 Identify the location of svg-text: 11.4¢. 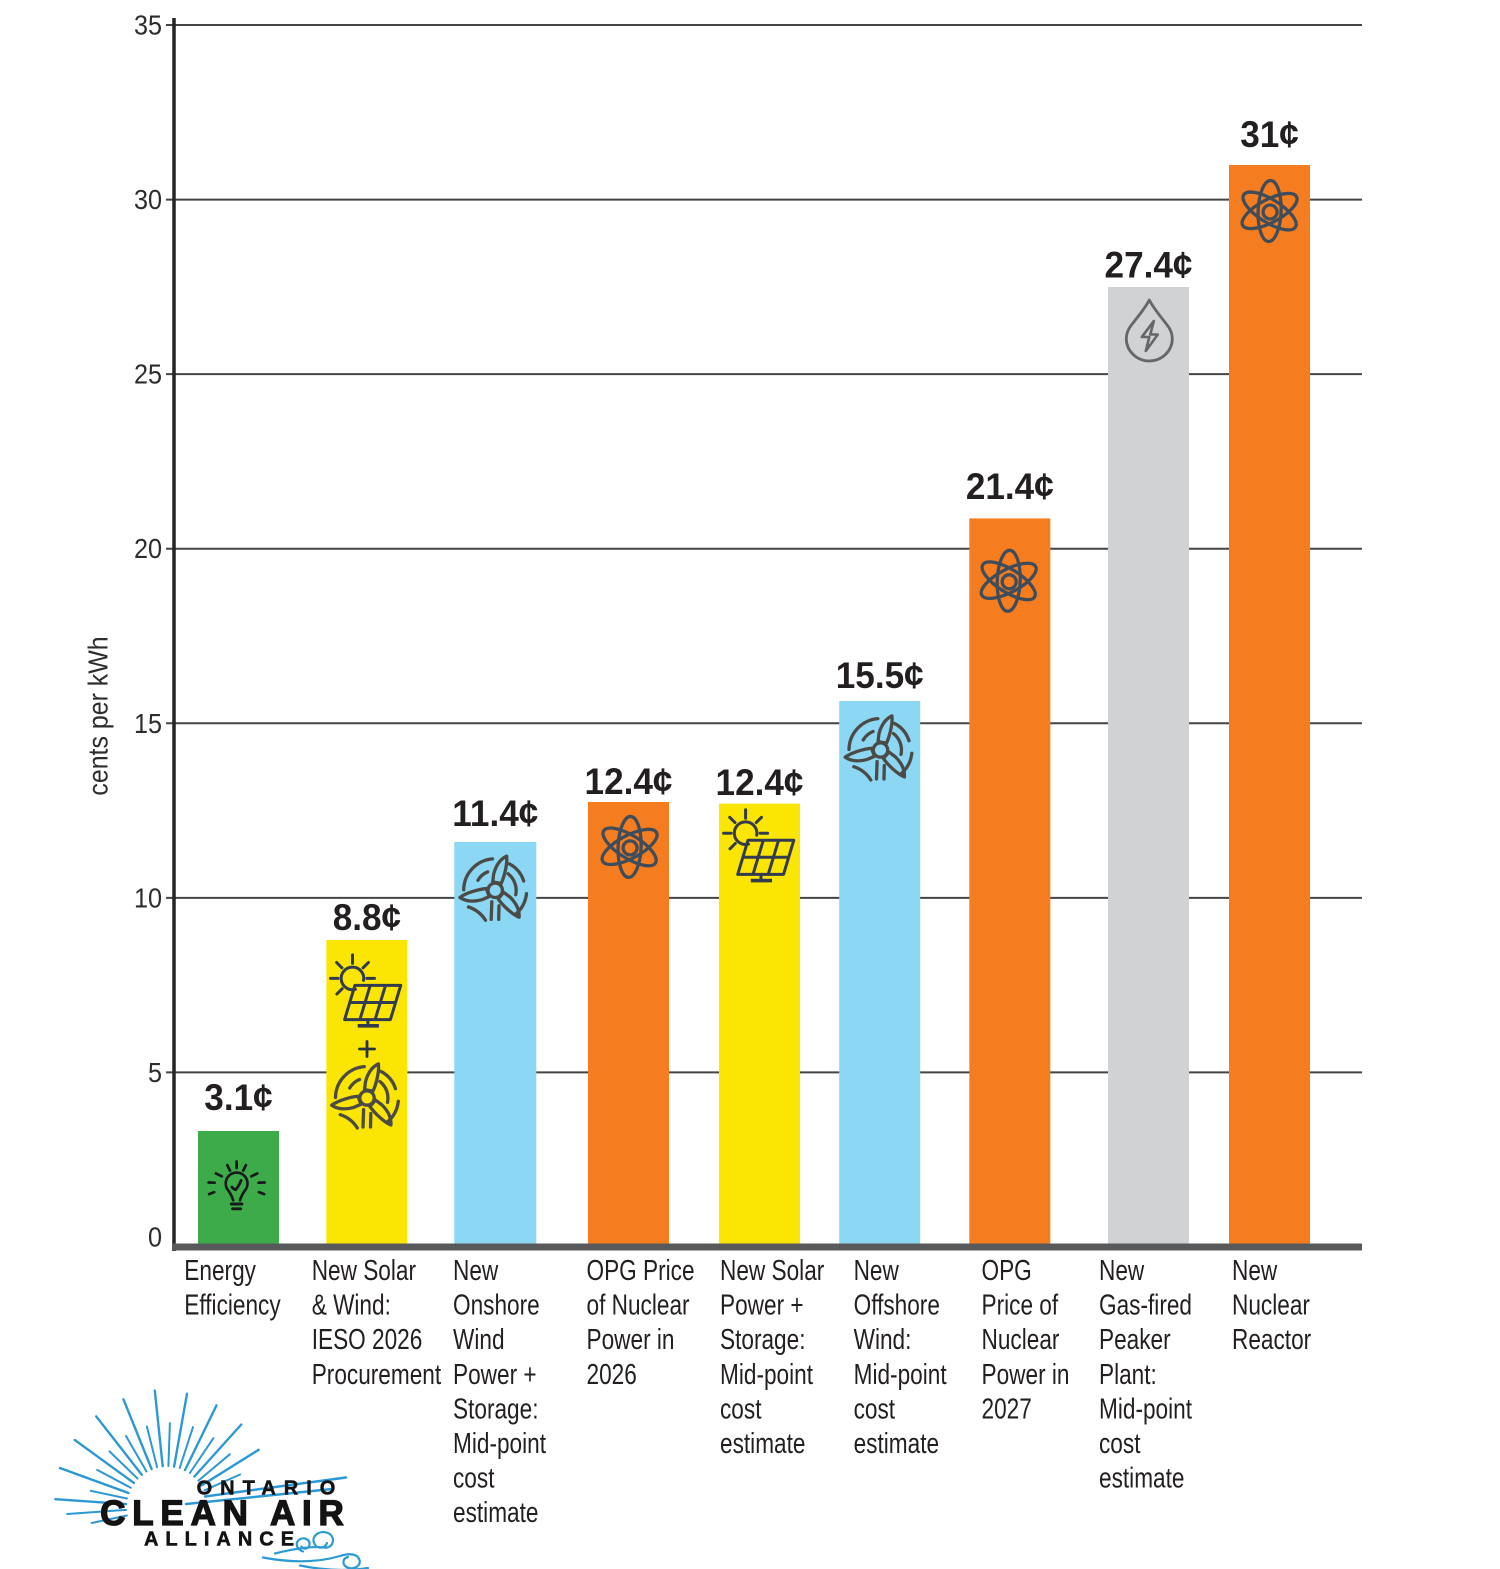
(495, 813).